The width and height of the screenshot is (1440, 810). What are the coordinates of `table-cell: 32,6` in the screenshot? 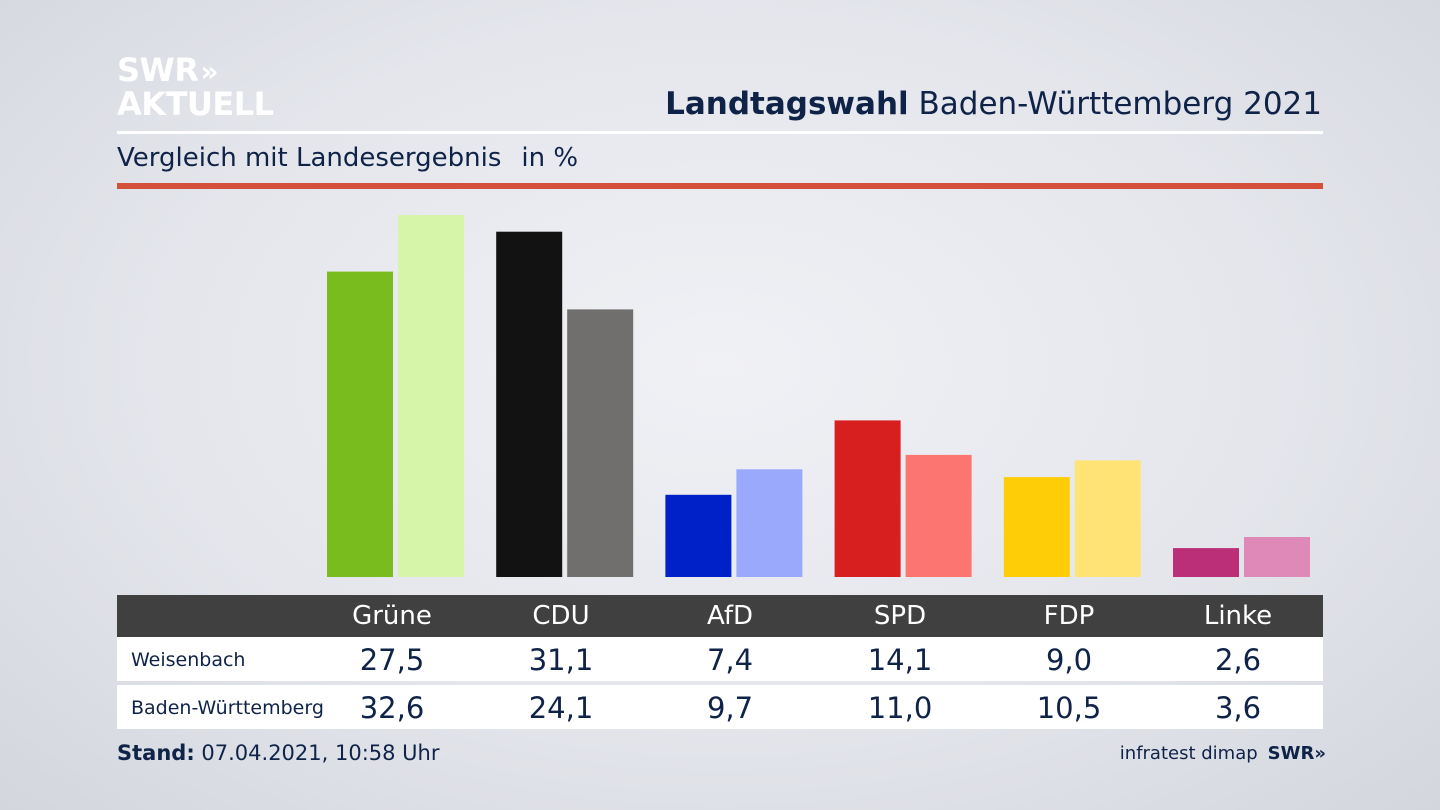 It's located at (392, 708).